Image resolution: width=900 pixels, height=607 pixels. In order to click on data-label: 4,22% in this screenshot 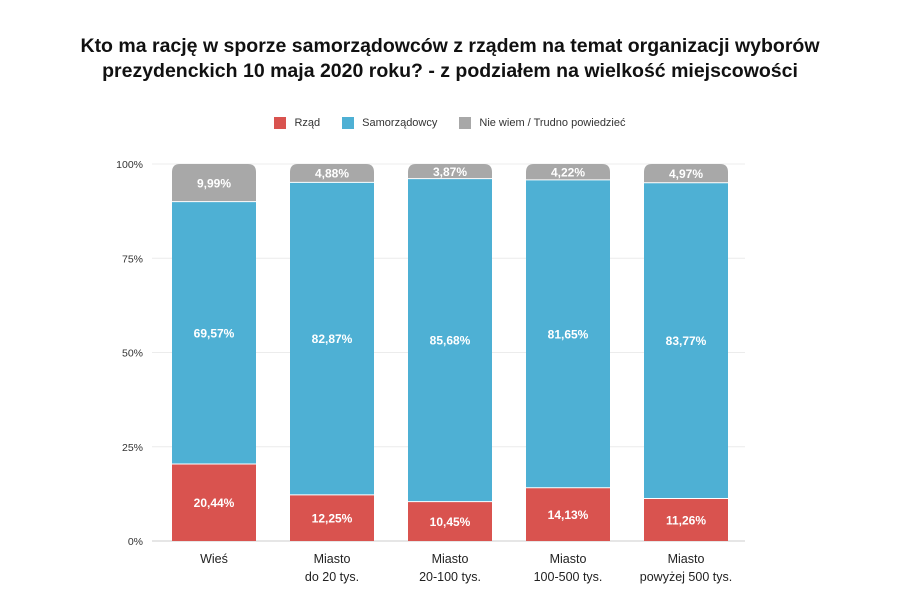, I will do `click(568, 172)`.